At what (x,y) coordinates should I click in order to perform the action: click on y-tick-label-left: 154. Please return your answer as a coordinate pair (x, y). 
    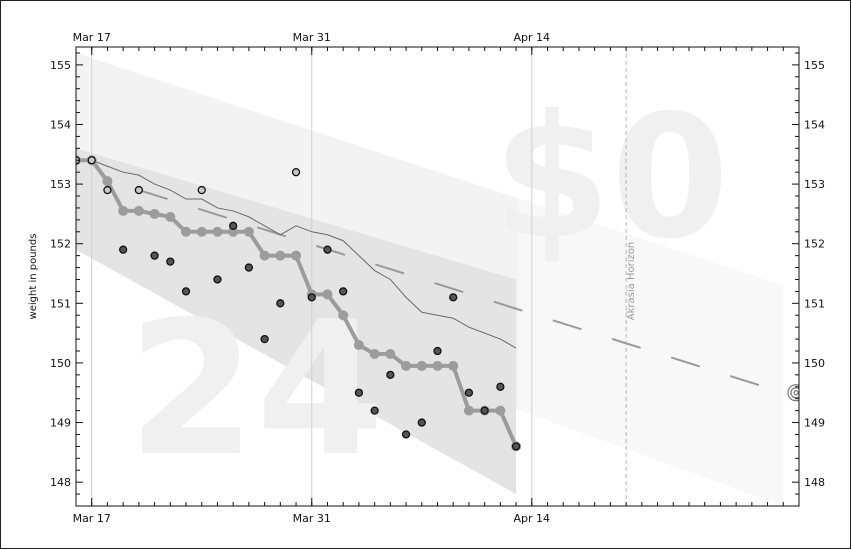
    Looking at the image, I should click on (60, 124).